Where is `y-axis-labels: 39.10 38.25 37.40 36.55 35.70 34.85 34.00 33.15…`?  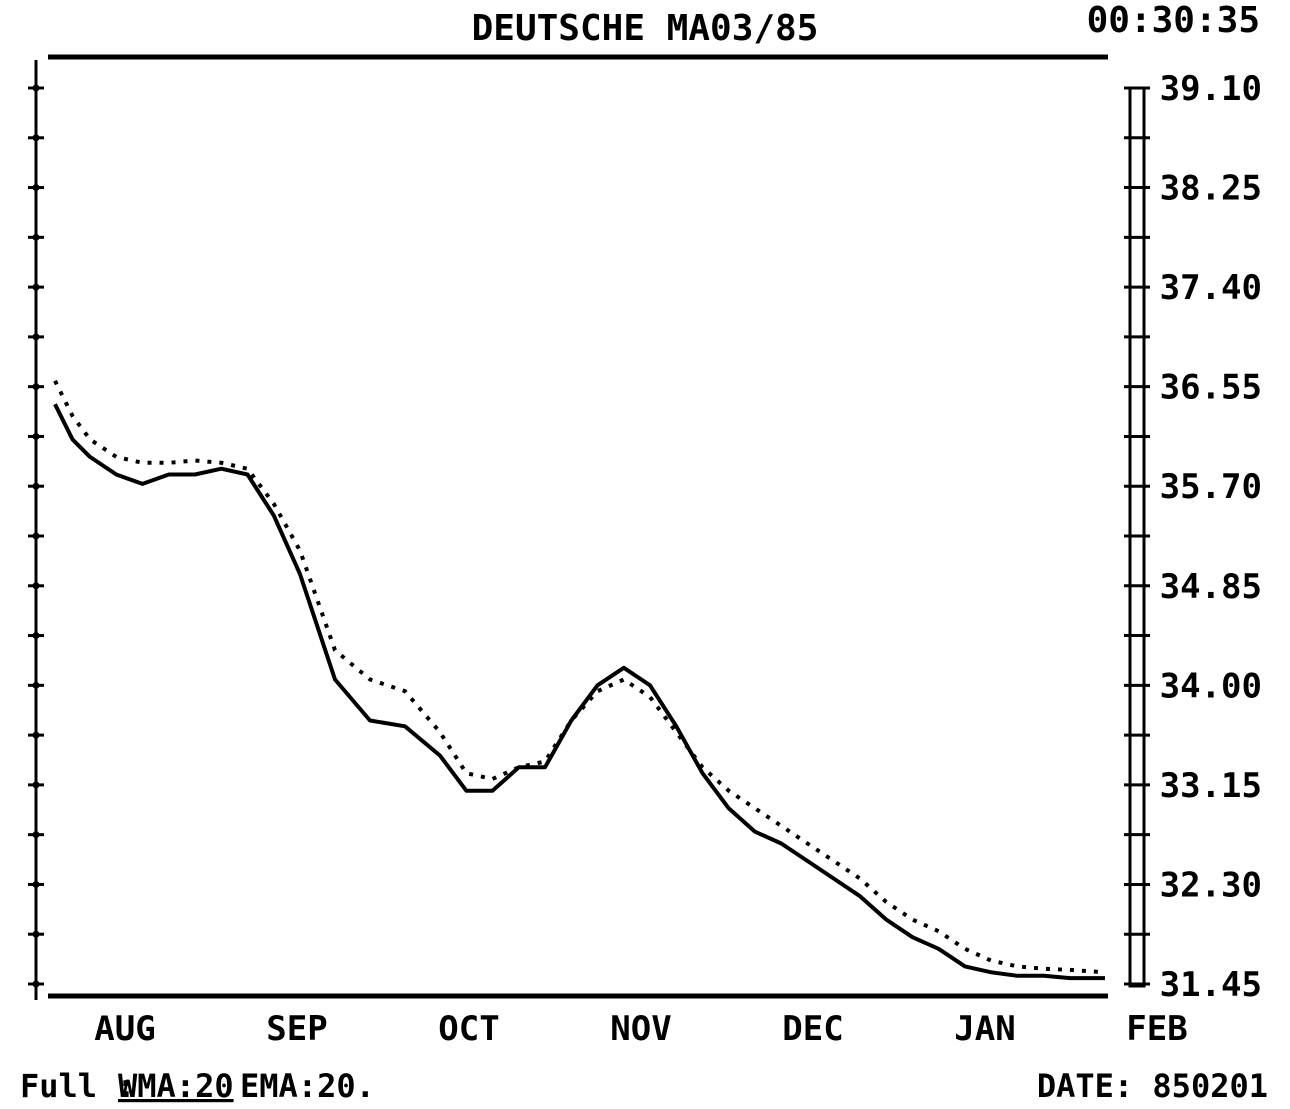
y-axis-labels: 39.10 38.25 37.40 36.55 35.70 34.85 34.00 33.15… is located at coordinates (1211, 537).